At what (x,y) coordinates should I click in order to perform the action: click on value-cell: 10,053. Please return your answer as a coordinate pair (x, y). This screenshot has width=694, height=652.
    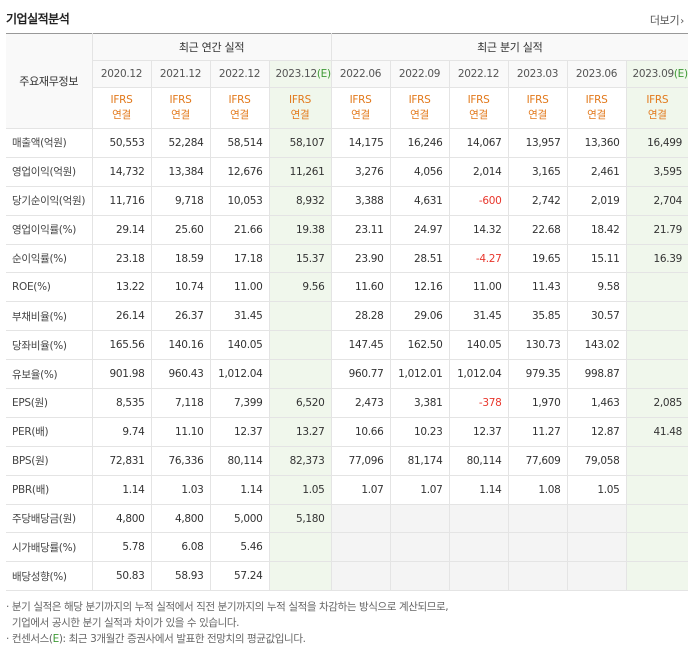
    Looking at the image, I should click on (239, 200).